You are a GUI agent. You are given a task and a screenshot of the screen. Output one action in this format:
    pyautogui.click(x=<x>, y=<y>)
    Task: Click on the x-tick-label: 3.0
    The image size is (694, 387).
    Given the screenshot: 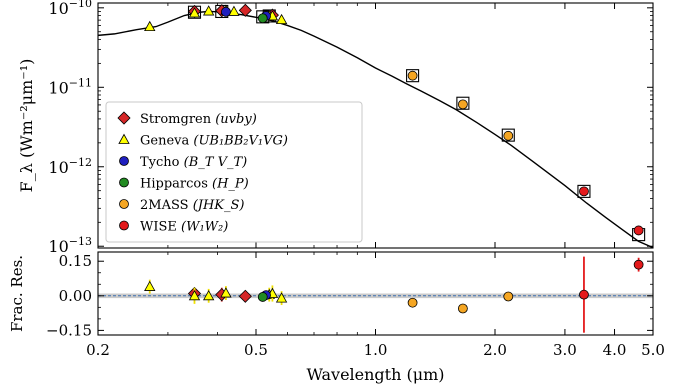 What is the action you would take?
    pyautogui.click(x=565, y=350)
    